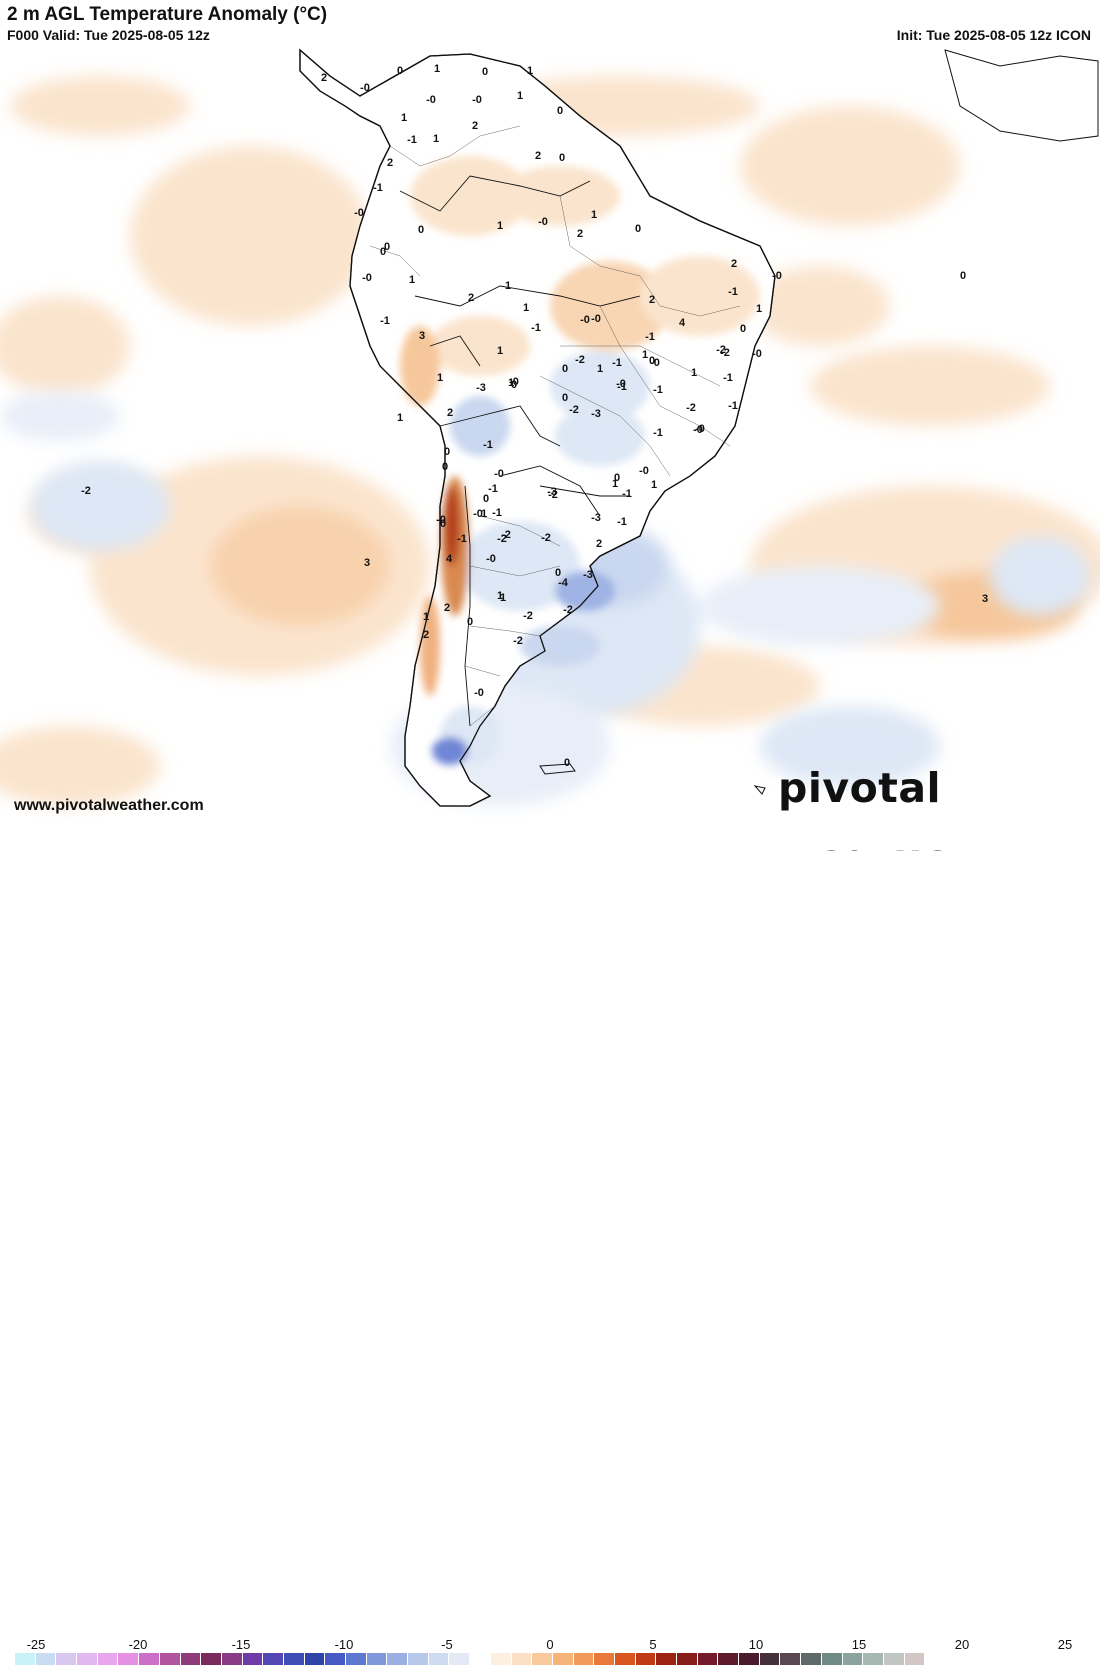 This screenshot has width=1100, height=1665. Describe the element at coordinates (1021, 95) in the screenshot. I see `caribbean-africa-landmass` at that location.